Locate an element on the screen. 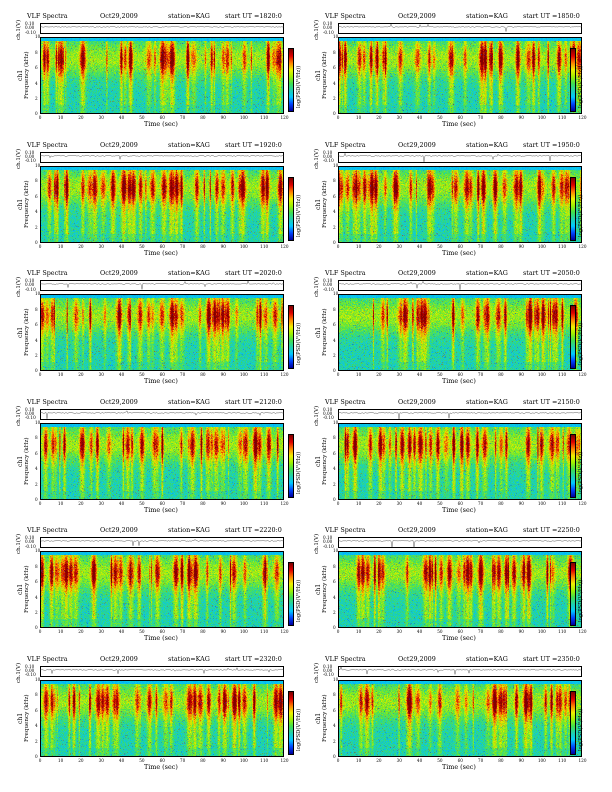 This screenshot has width=612, height=792. title-start-ut: start UT =1850:0 is located at coordinates (551, 16).